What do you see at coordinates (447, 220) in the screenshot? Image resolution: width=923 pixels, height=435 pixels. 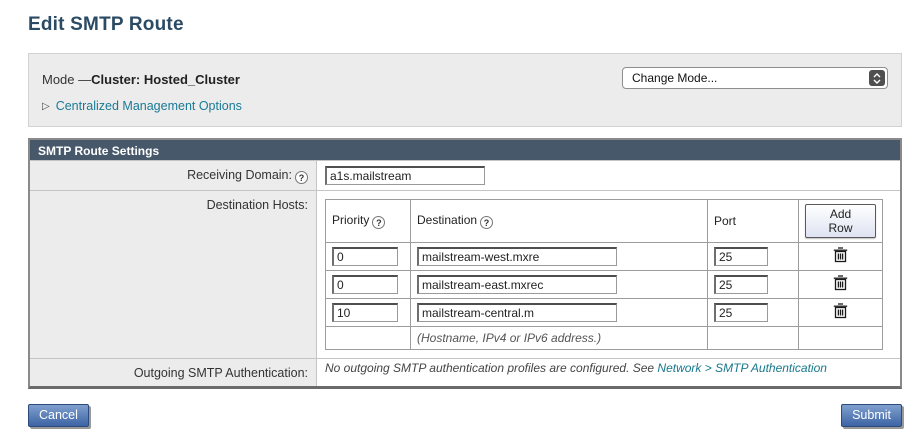 I see `destination-header-label: Destination` at bounding box center [447, 220].